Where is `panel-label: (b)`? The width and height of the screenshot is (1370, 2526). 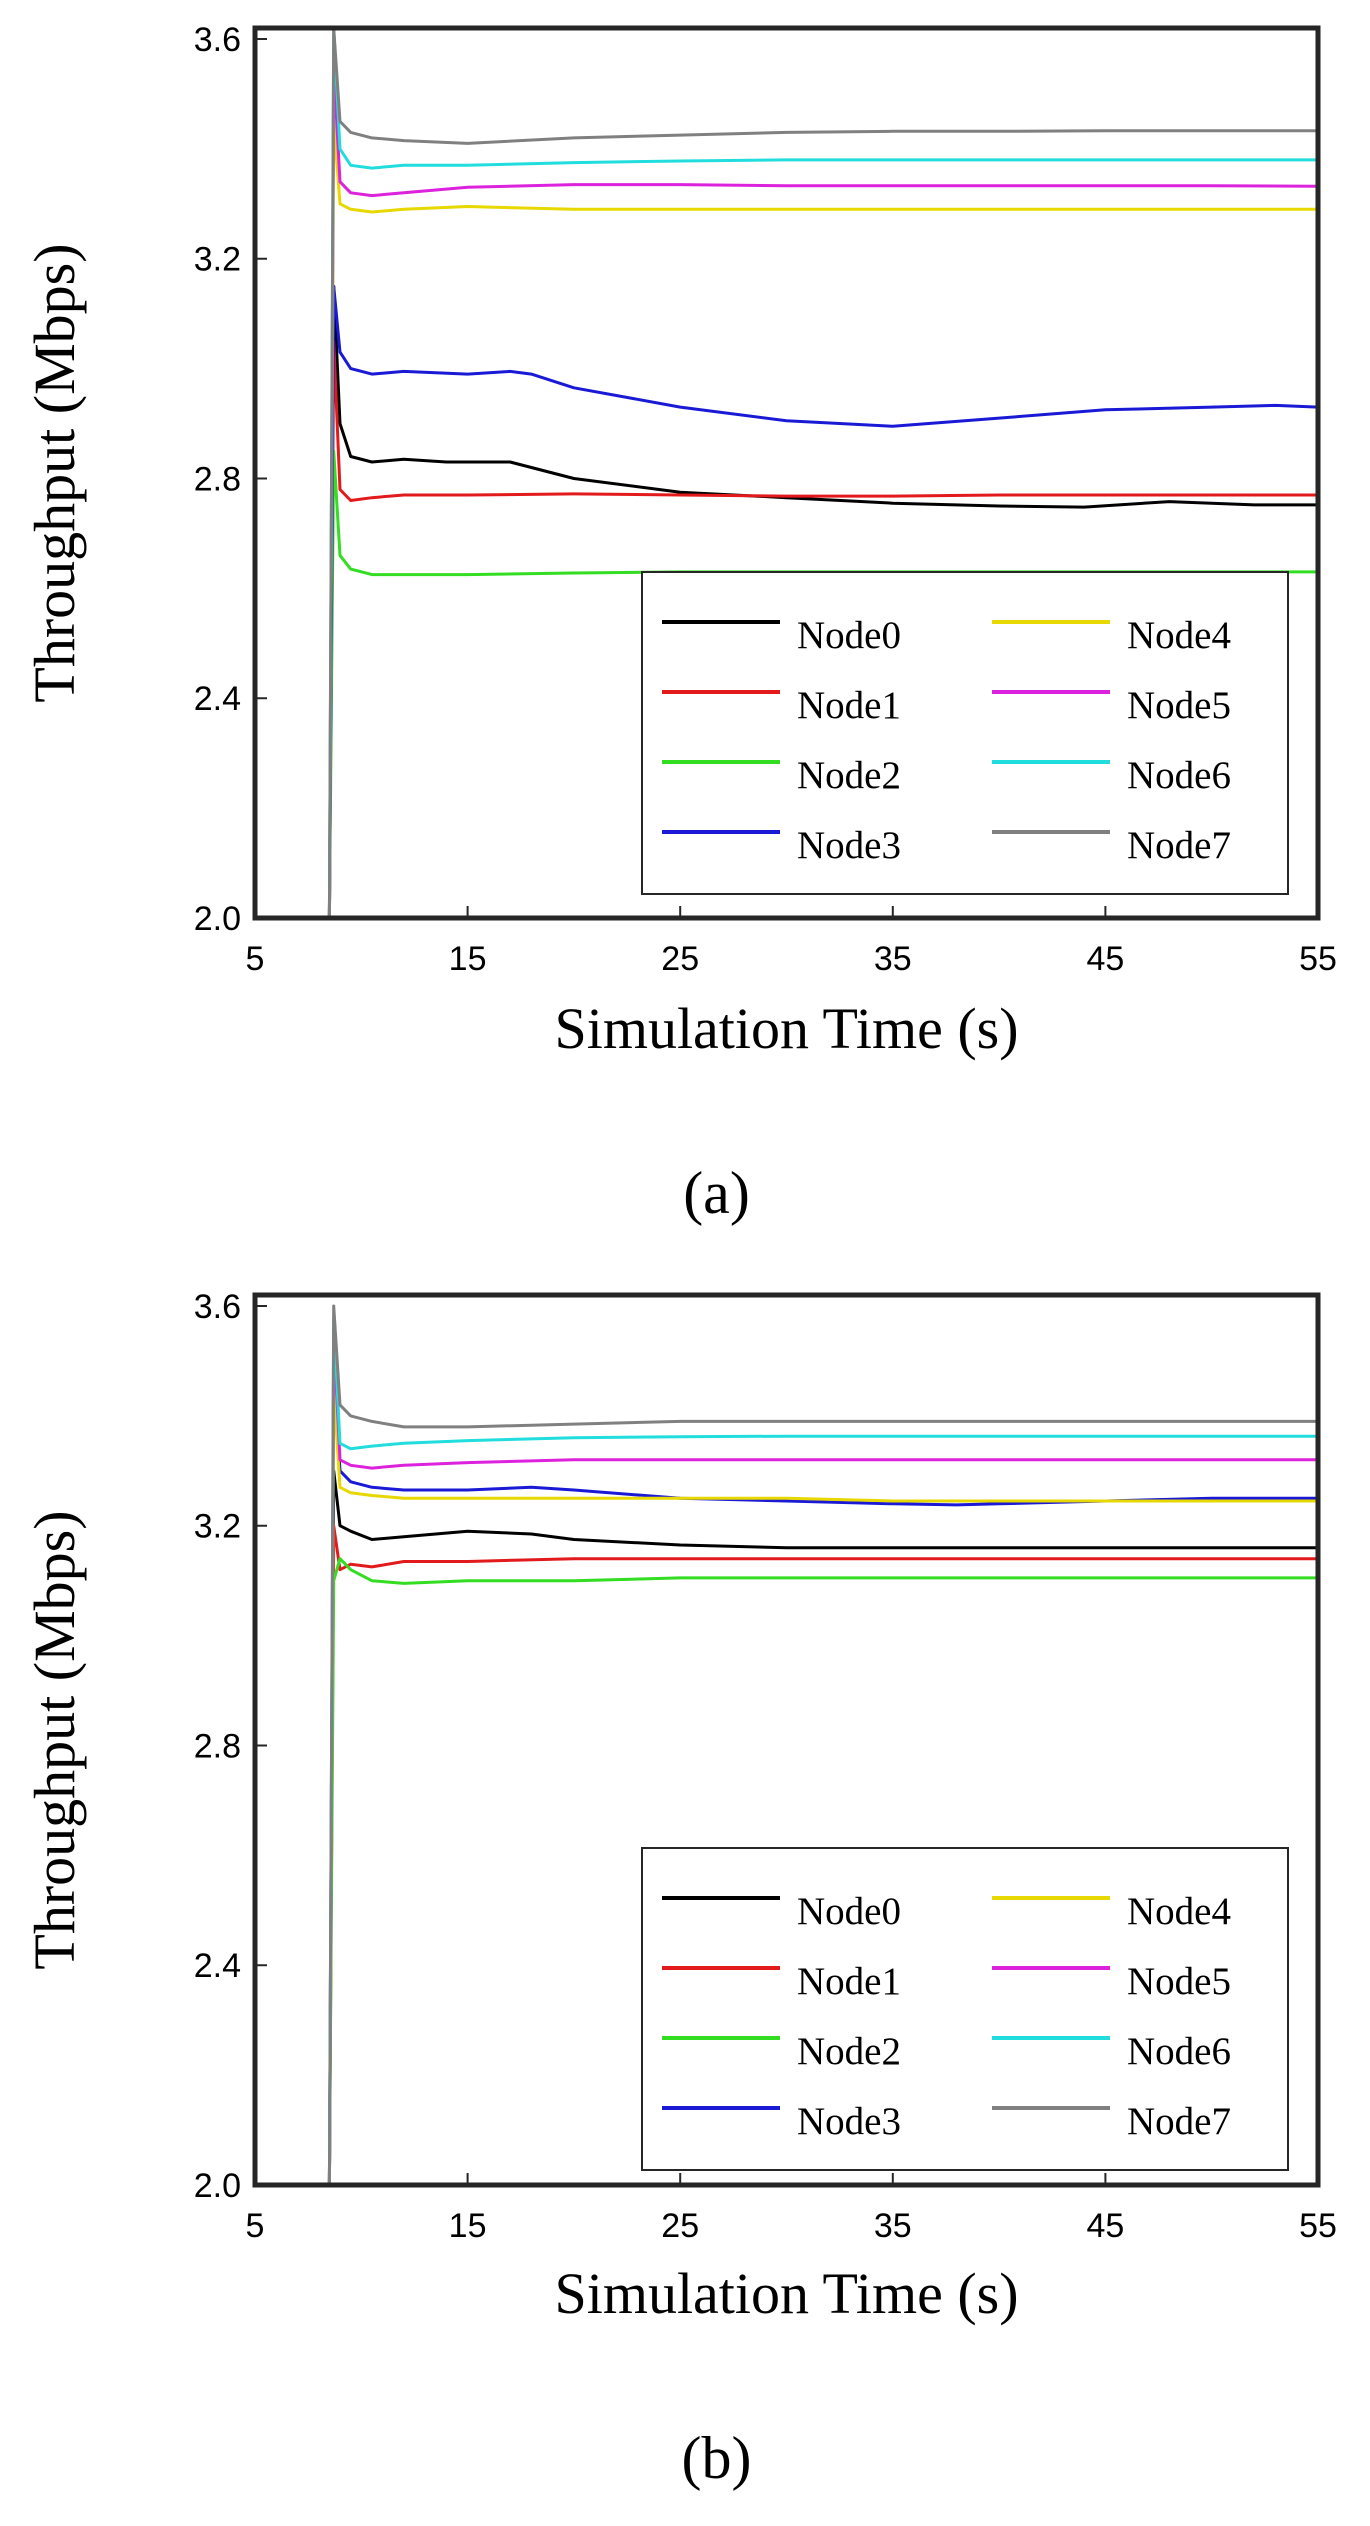 panel-label: (b) is located at coordinates (717, 2458).